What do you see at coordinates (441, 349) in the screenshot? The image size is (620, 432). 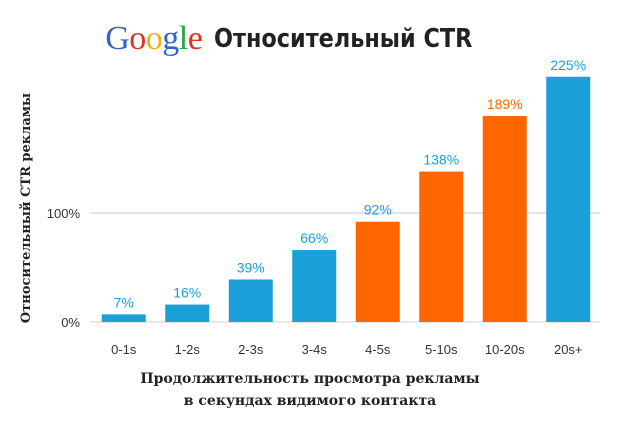 I see `x-tick-label: 5-10s` at bounding box center [441, 349].